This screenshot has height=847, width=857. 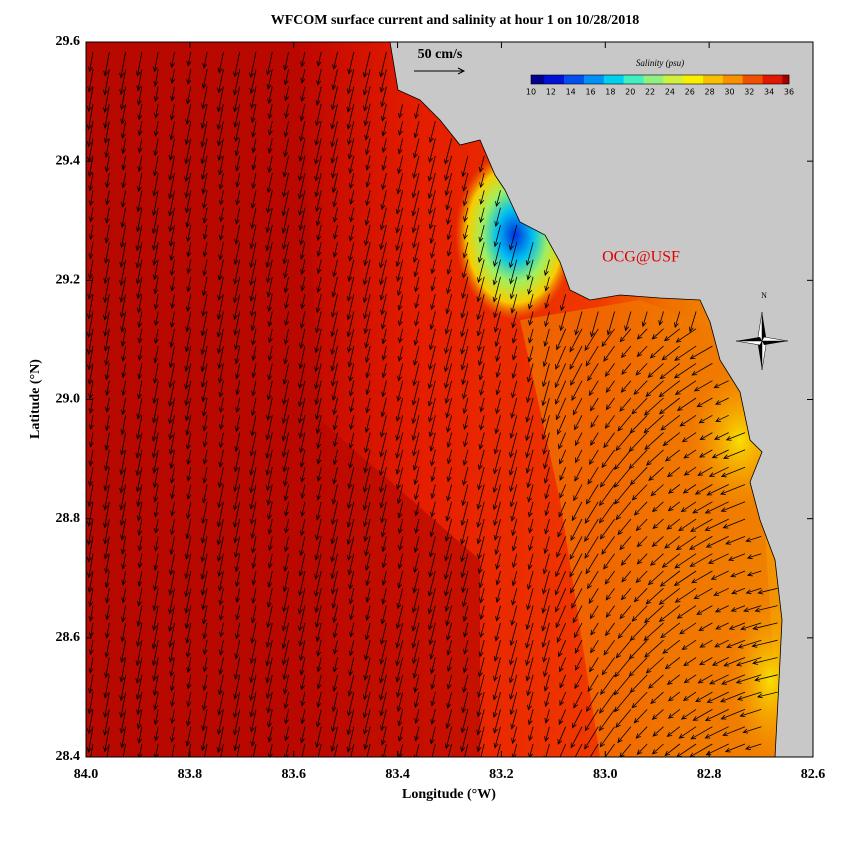 I want to click on colorbar-tick-label: 10, so click(x=531, y=92).